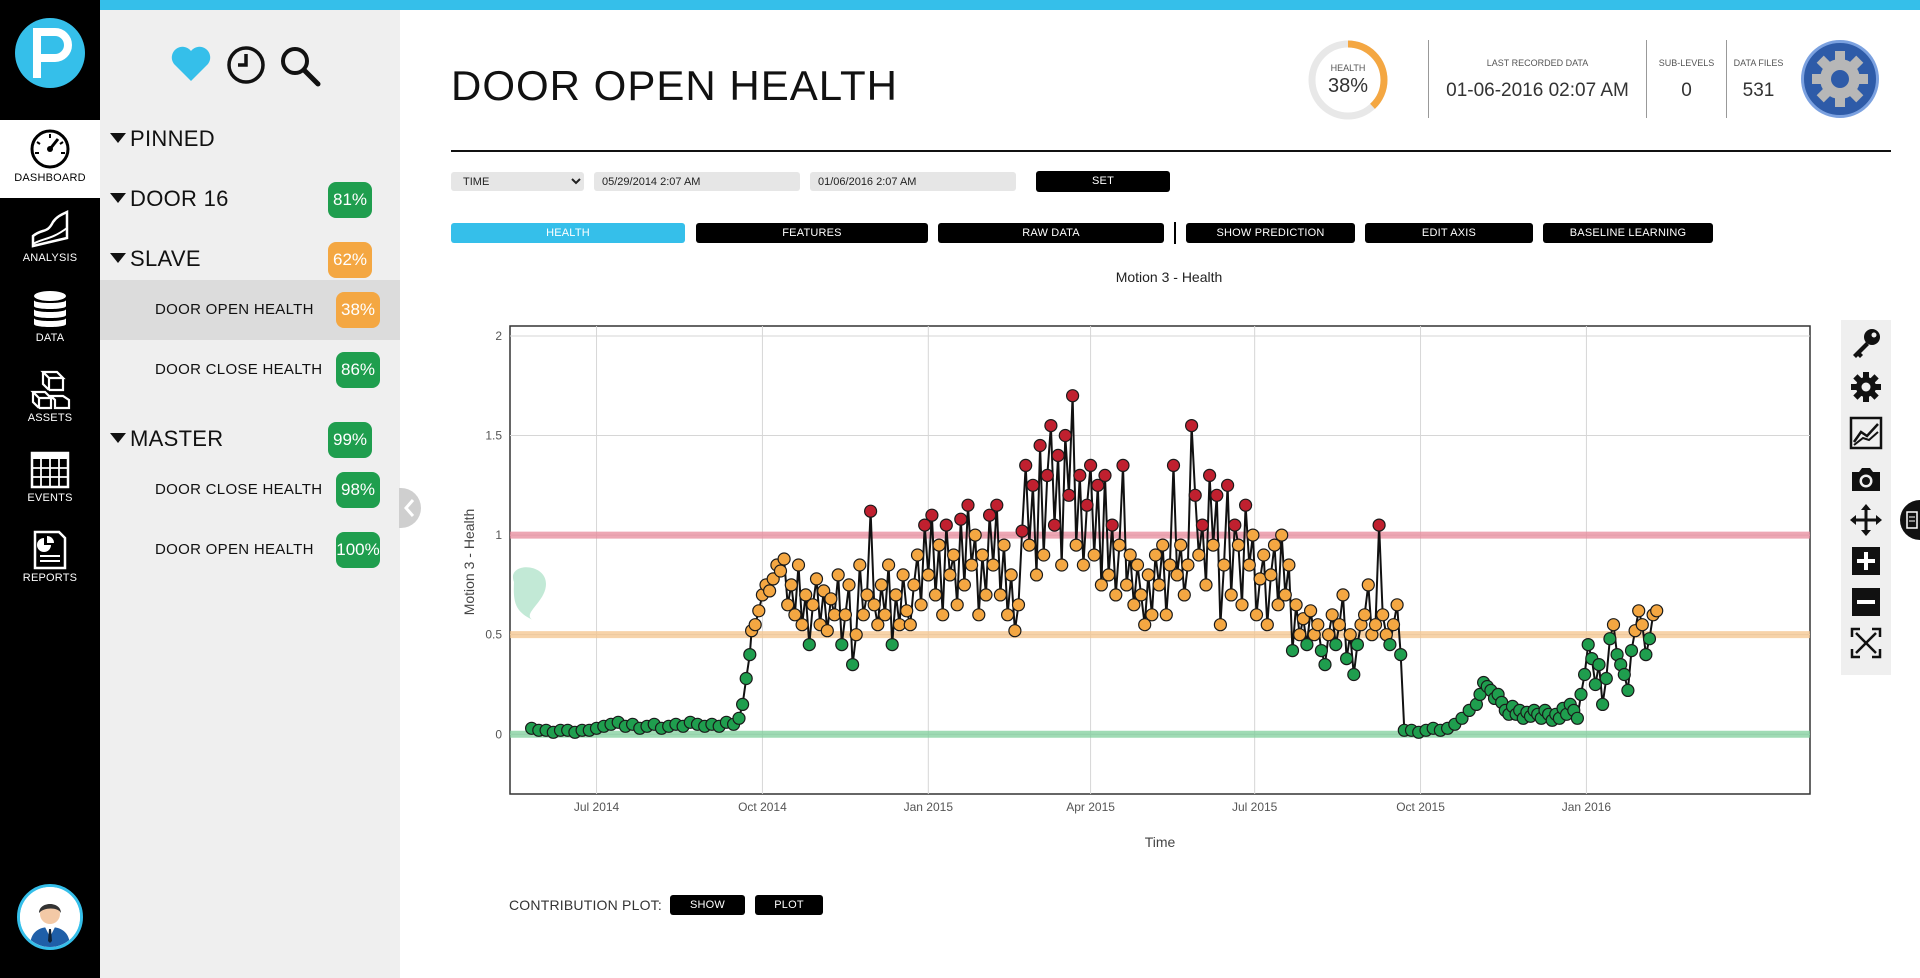  What do you see at coordinates (1866, 479) in the screenshot?
I see `camera-icon` at bounding box center [1866, 479].